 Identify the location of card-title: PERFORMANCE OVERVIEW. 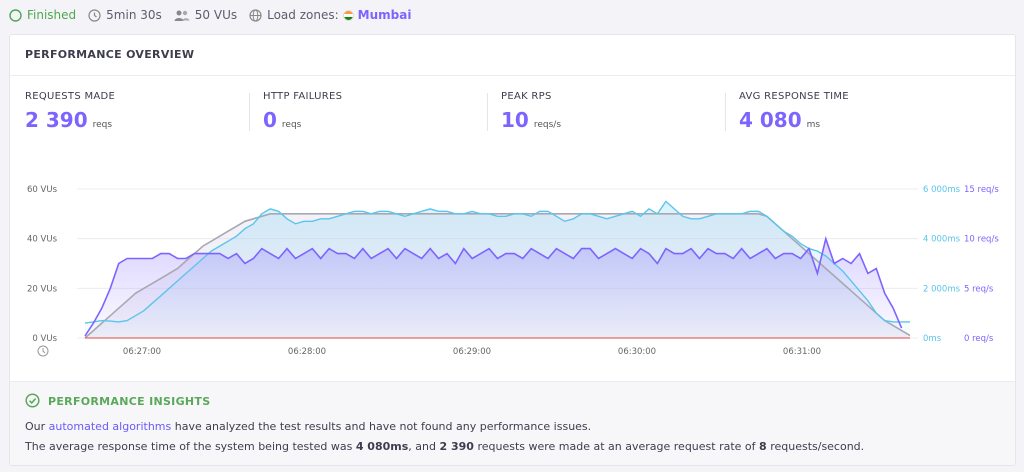
(110, 54).